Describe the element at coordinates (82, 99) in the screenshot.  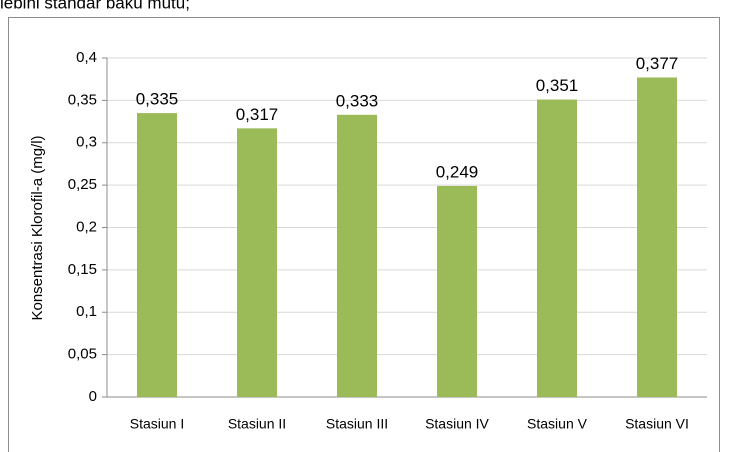
I see `y-tick-label: 0,35` at that location.